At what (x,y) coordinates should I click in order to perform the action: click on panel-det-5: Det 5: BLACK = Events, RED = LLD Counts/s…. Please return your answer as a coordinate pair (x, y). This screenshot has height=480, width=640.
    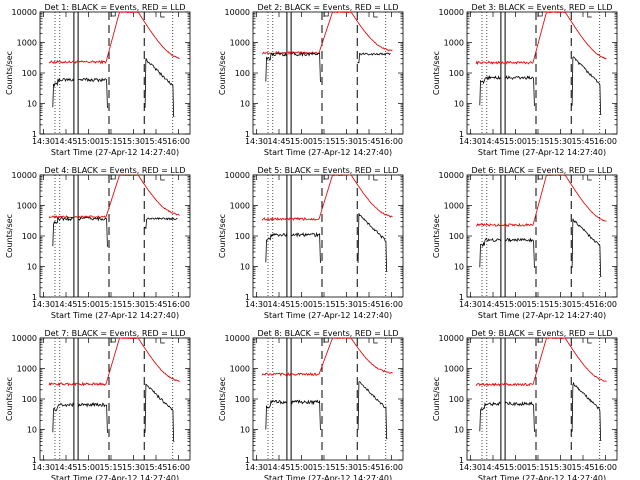
    Looking at the image, I should click on (311, 243).